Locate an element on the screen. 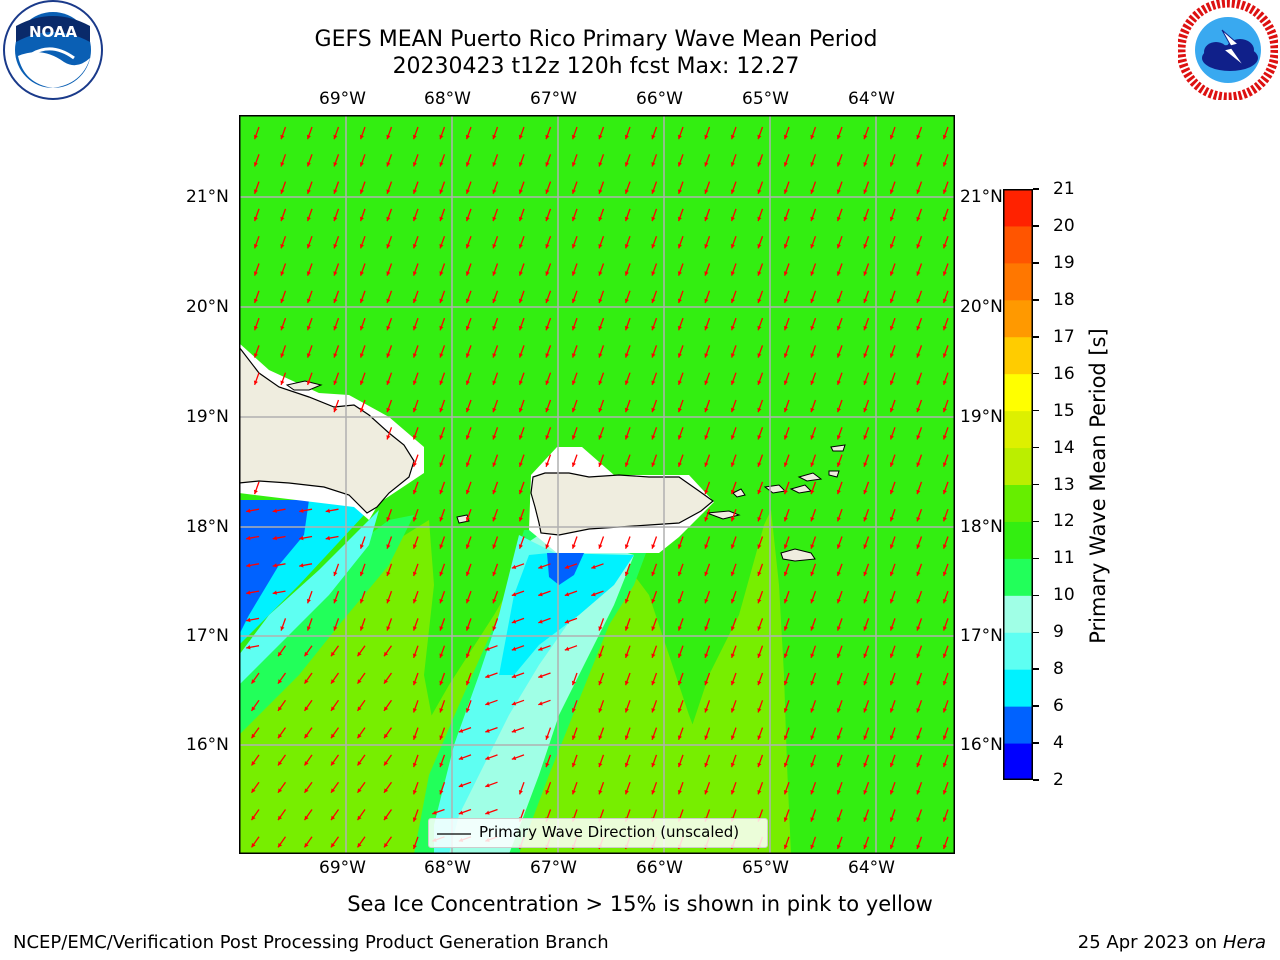 This screenshot has width=1280, height=960. lon-label-bottom-68w: 68°W is located at coordinates (447, 868).